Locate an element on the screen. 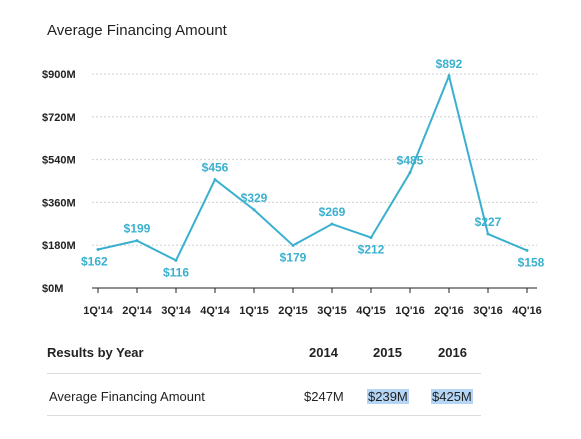 Image resolution: width=581 pixels, height=439 pixels. data-label: $199 is located at coordinates (137, 229).